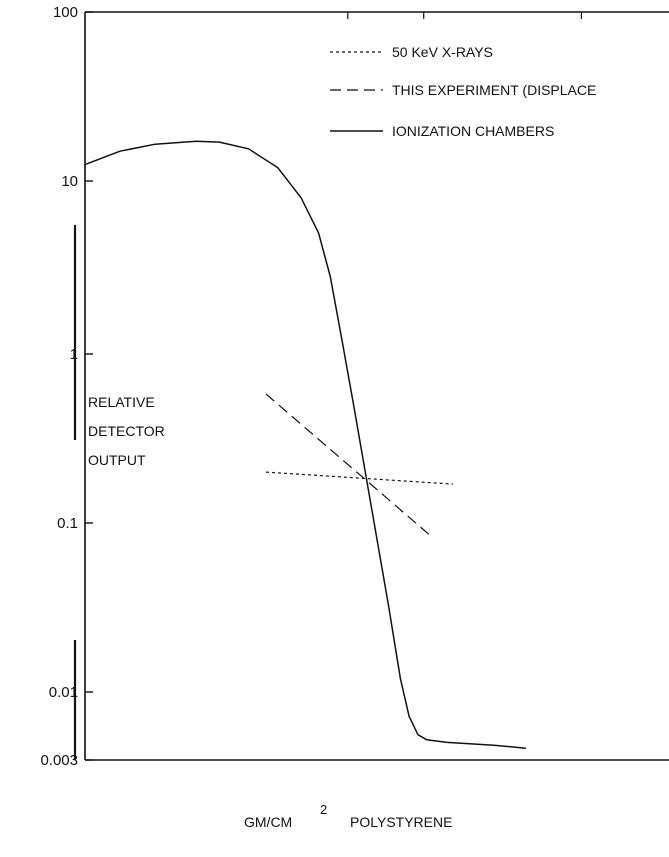  Describe the element at coordinates (348, 816) in the screenshot. I see `x-axis-label: GM/CM 2 POLYSTYRENE` at that location.